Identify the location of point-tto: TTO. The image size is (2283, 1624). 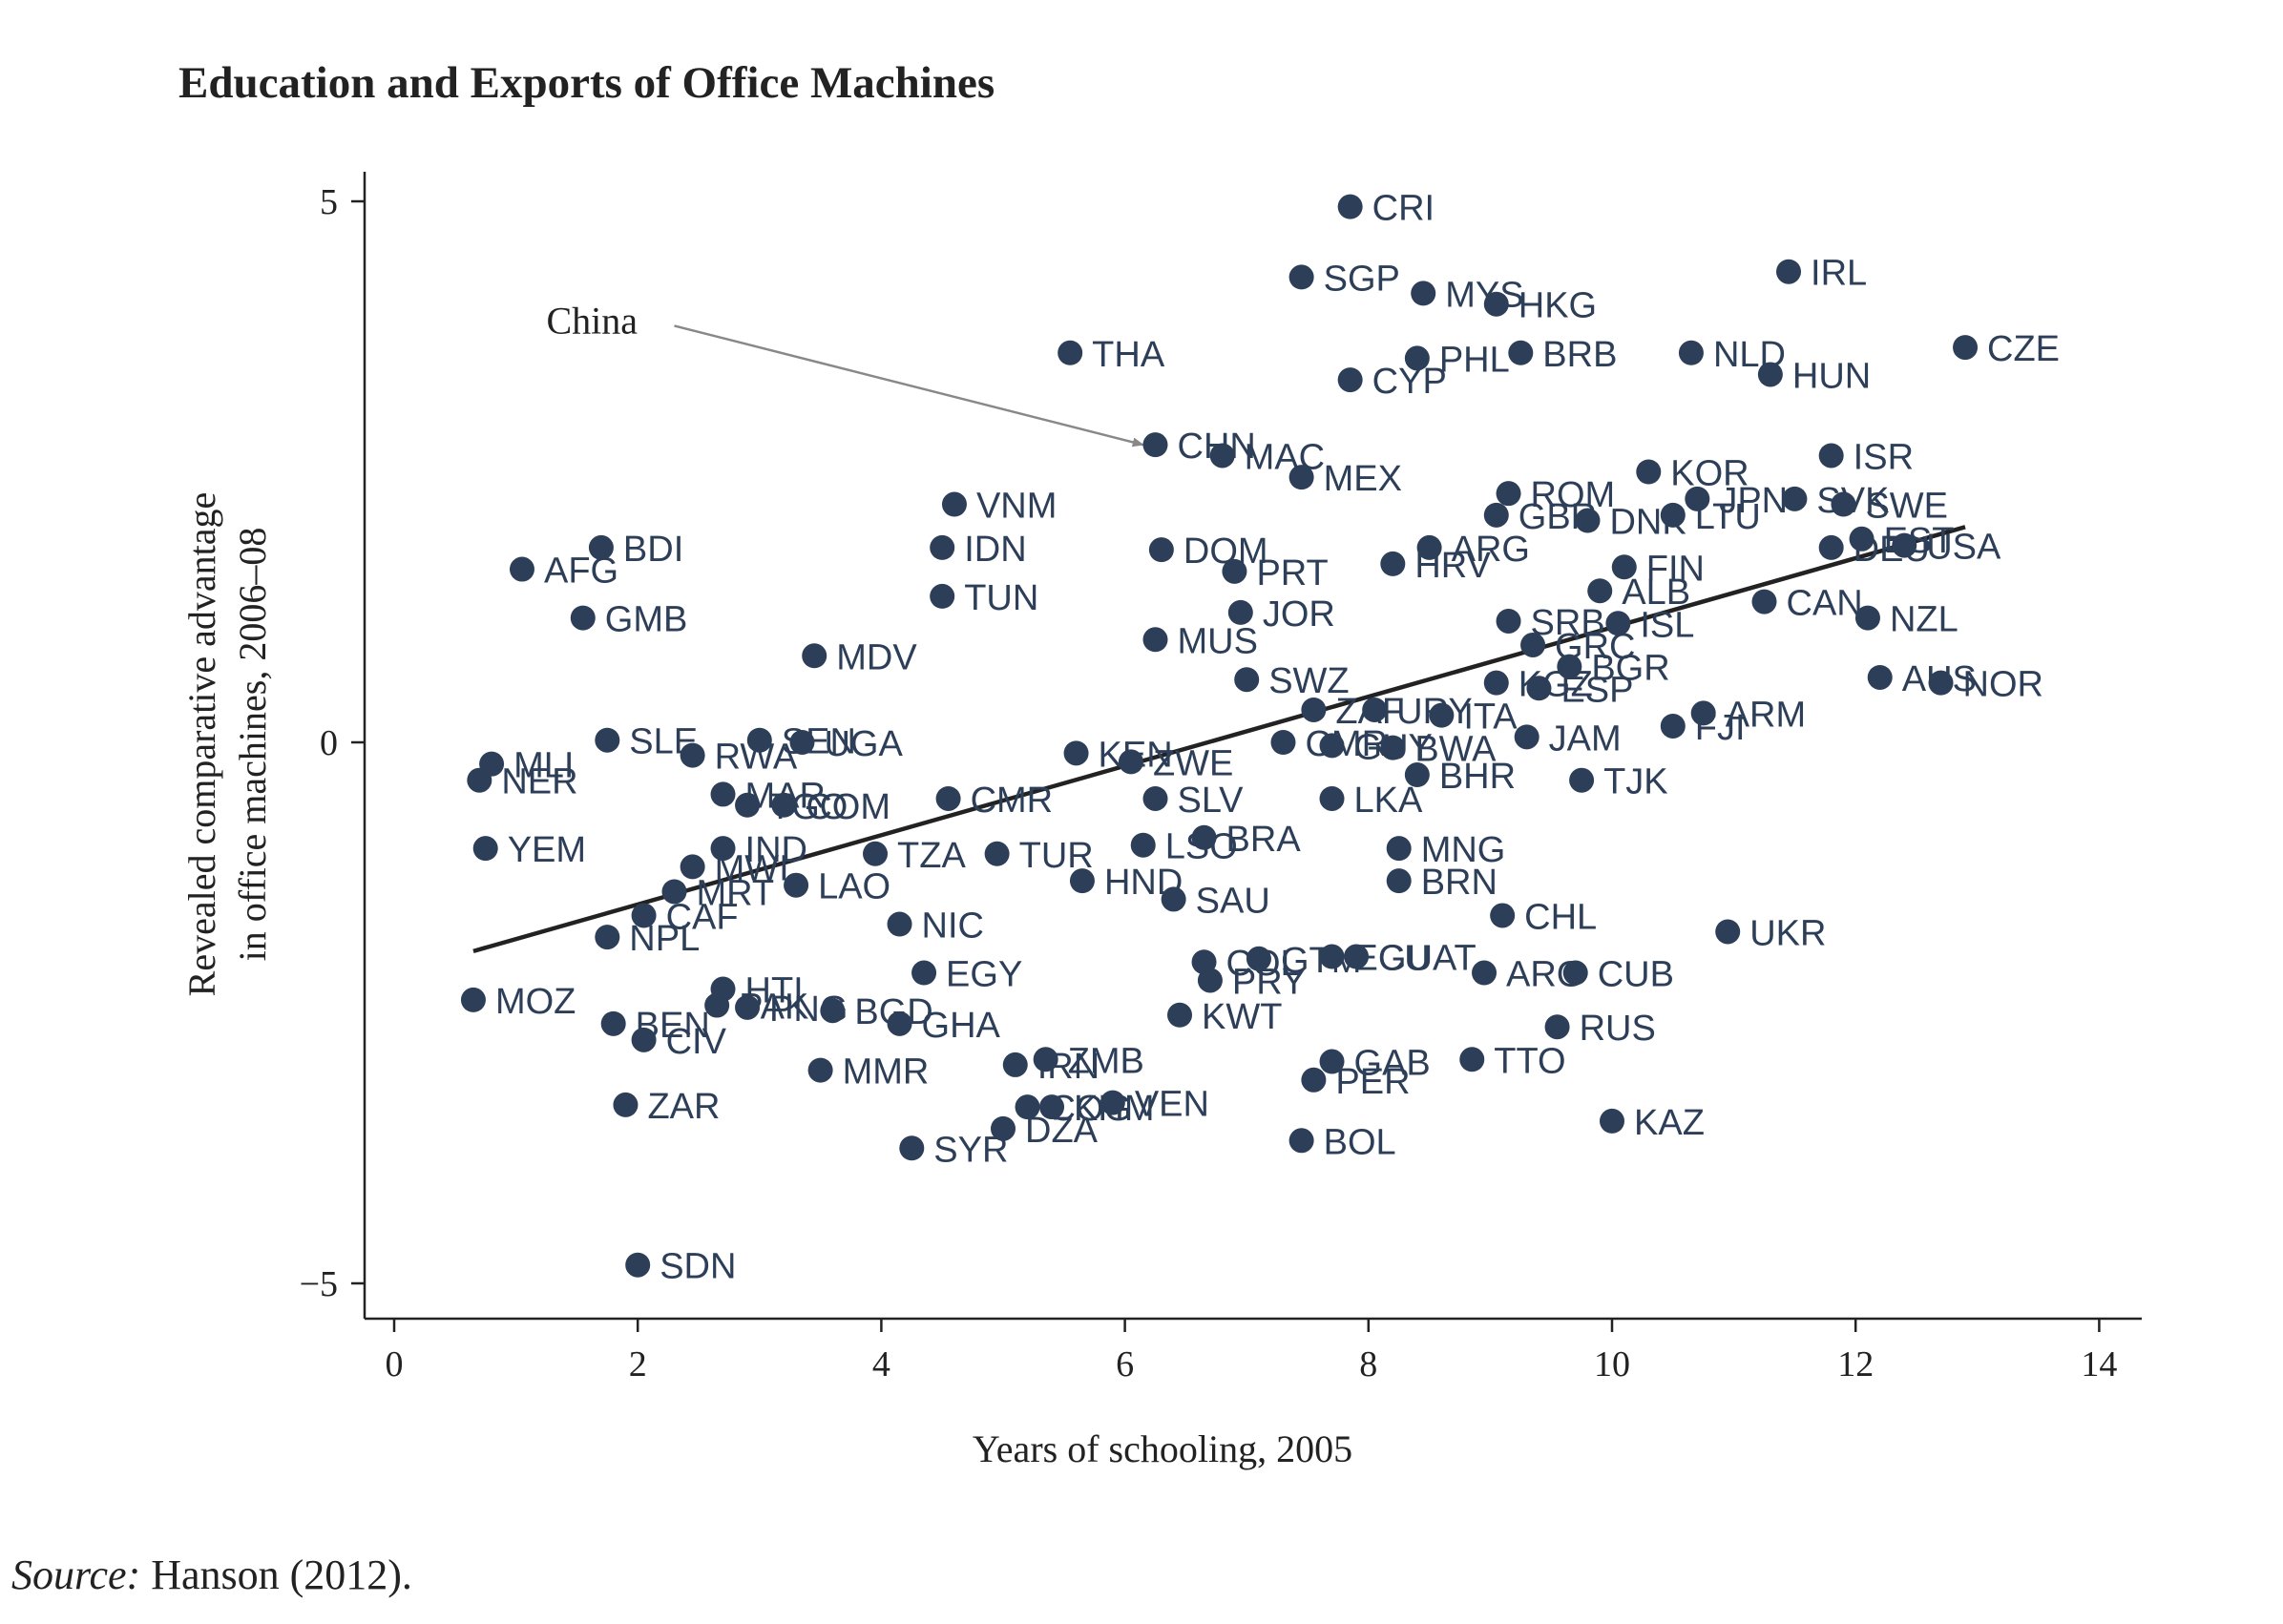
(1512, 1061).